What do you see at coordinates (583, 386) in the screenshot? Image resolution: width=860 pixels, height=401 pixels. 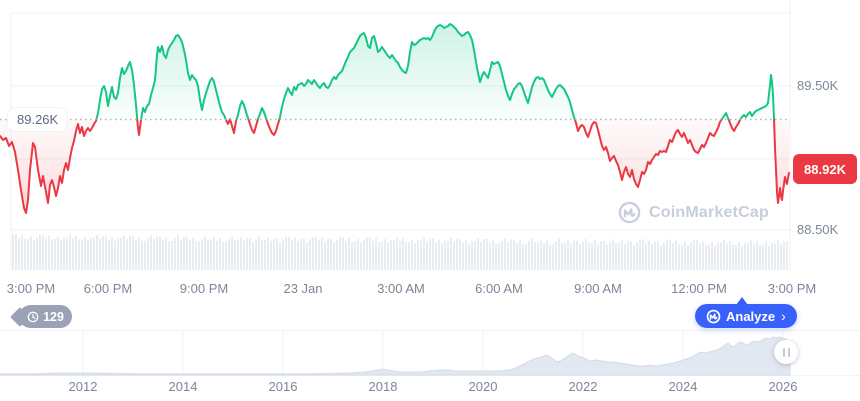 I see `year-label: 2022` at bounding box center [583, 386].